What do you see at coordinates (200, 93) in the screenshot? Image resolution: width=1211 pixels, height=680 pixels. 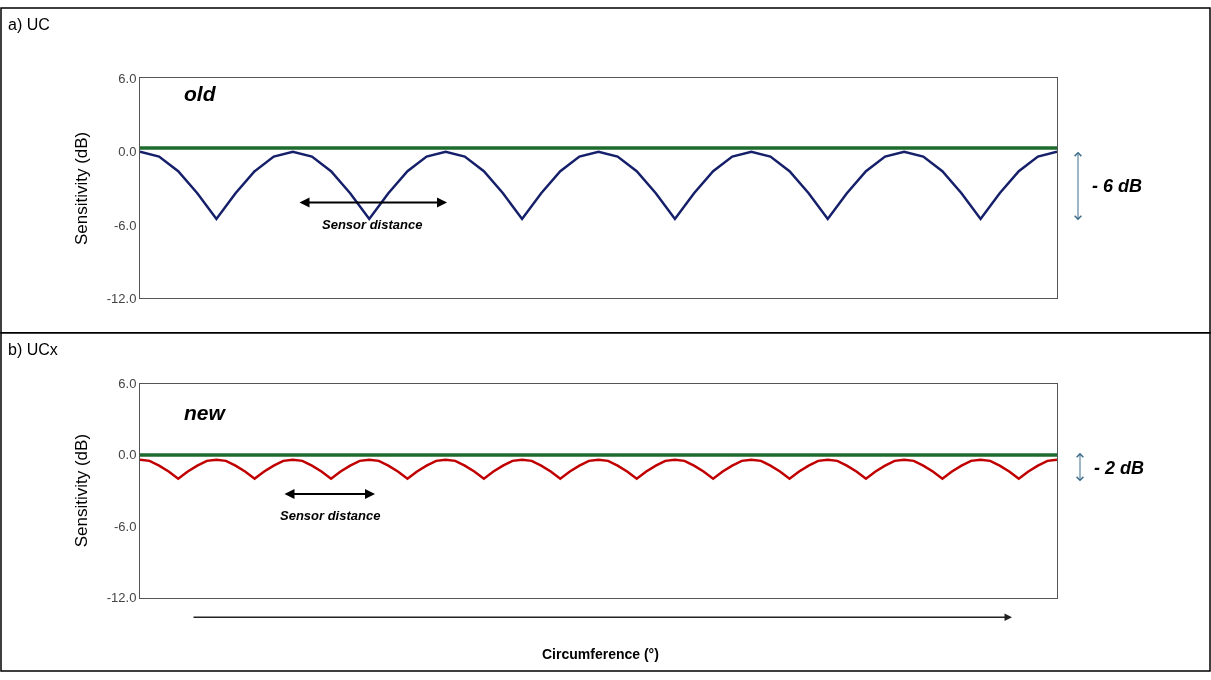 I see `annotation: old` at bounding box center [200, 93].